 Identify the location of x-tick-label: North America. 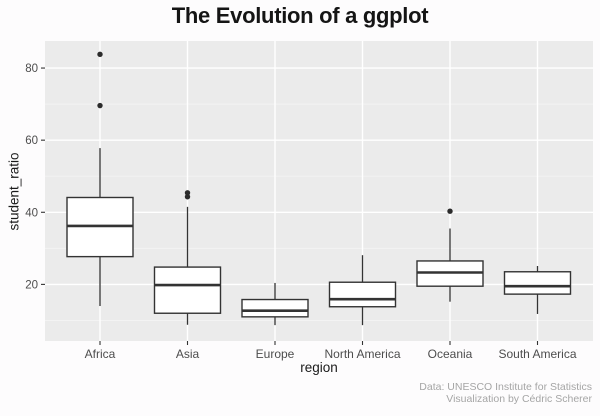
(362, 354).